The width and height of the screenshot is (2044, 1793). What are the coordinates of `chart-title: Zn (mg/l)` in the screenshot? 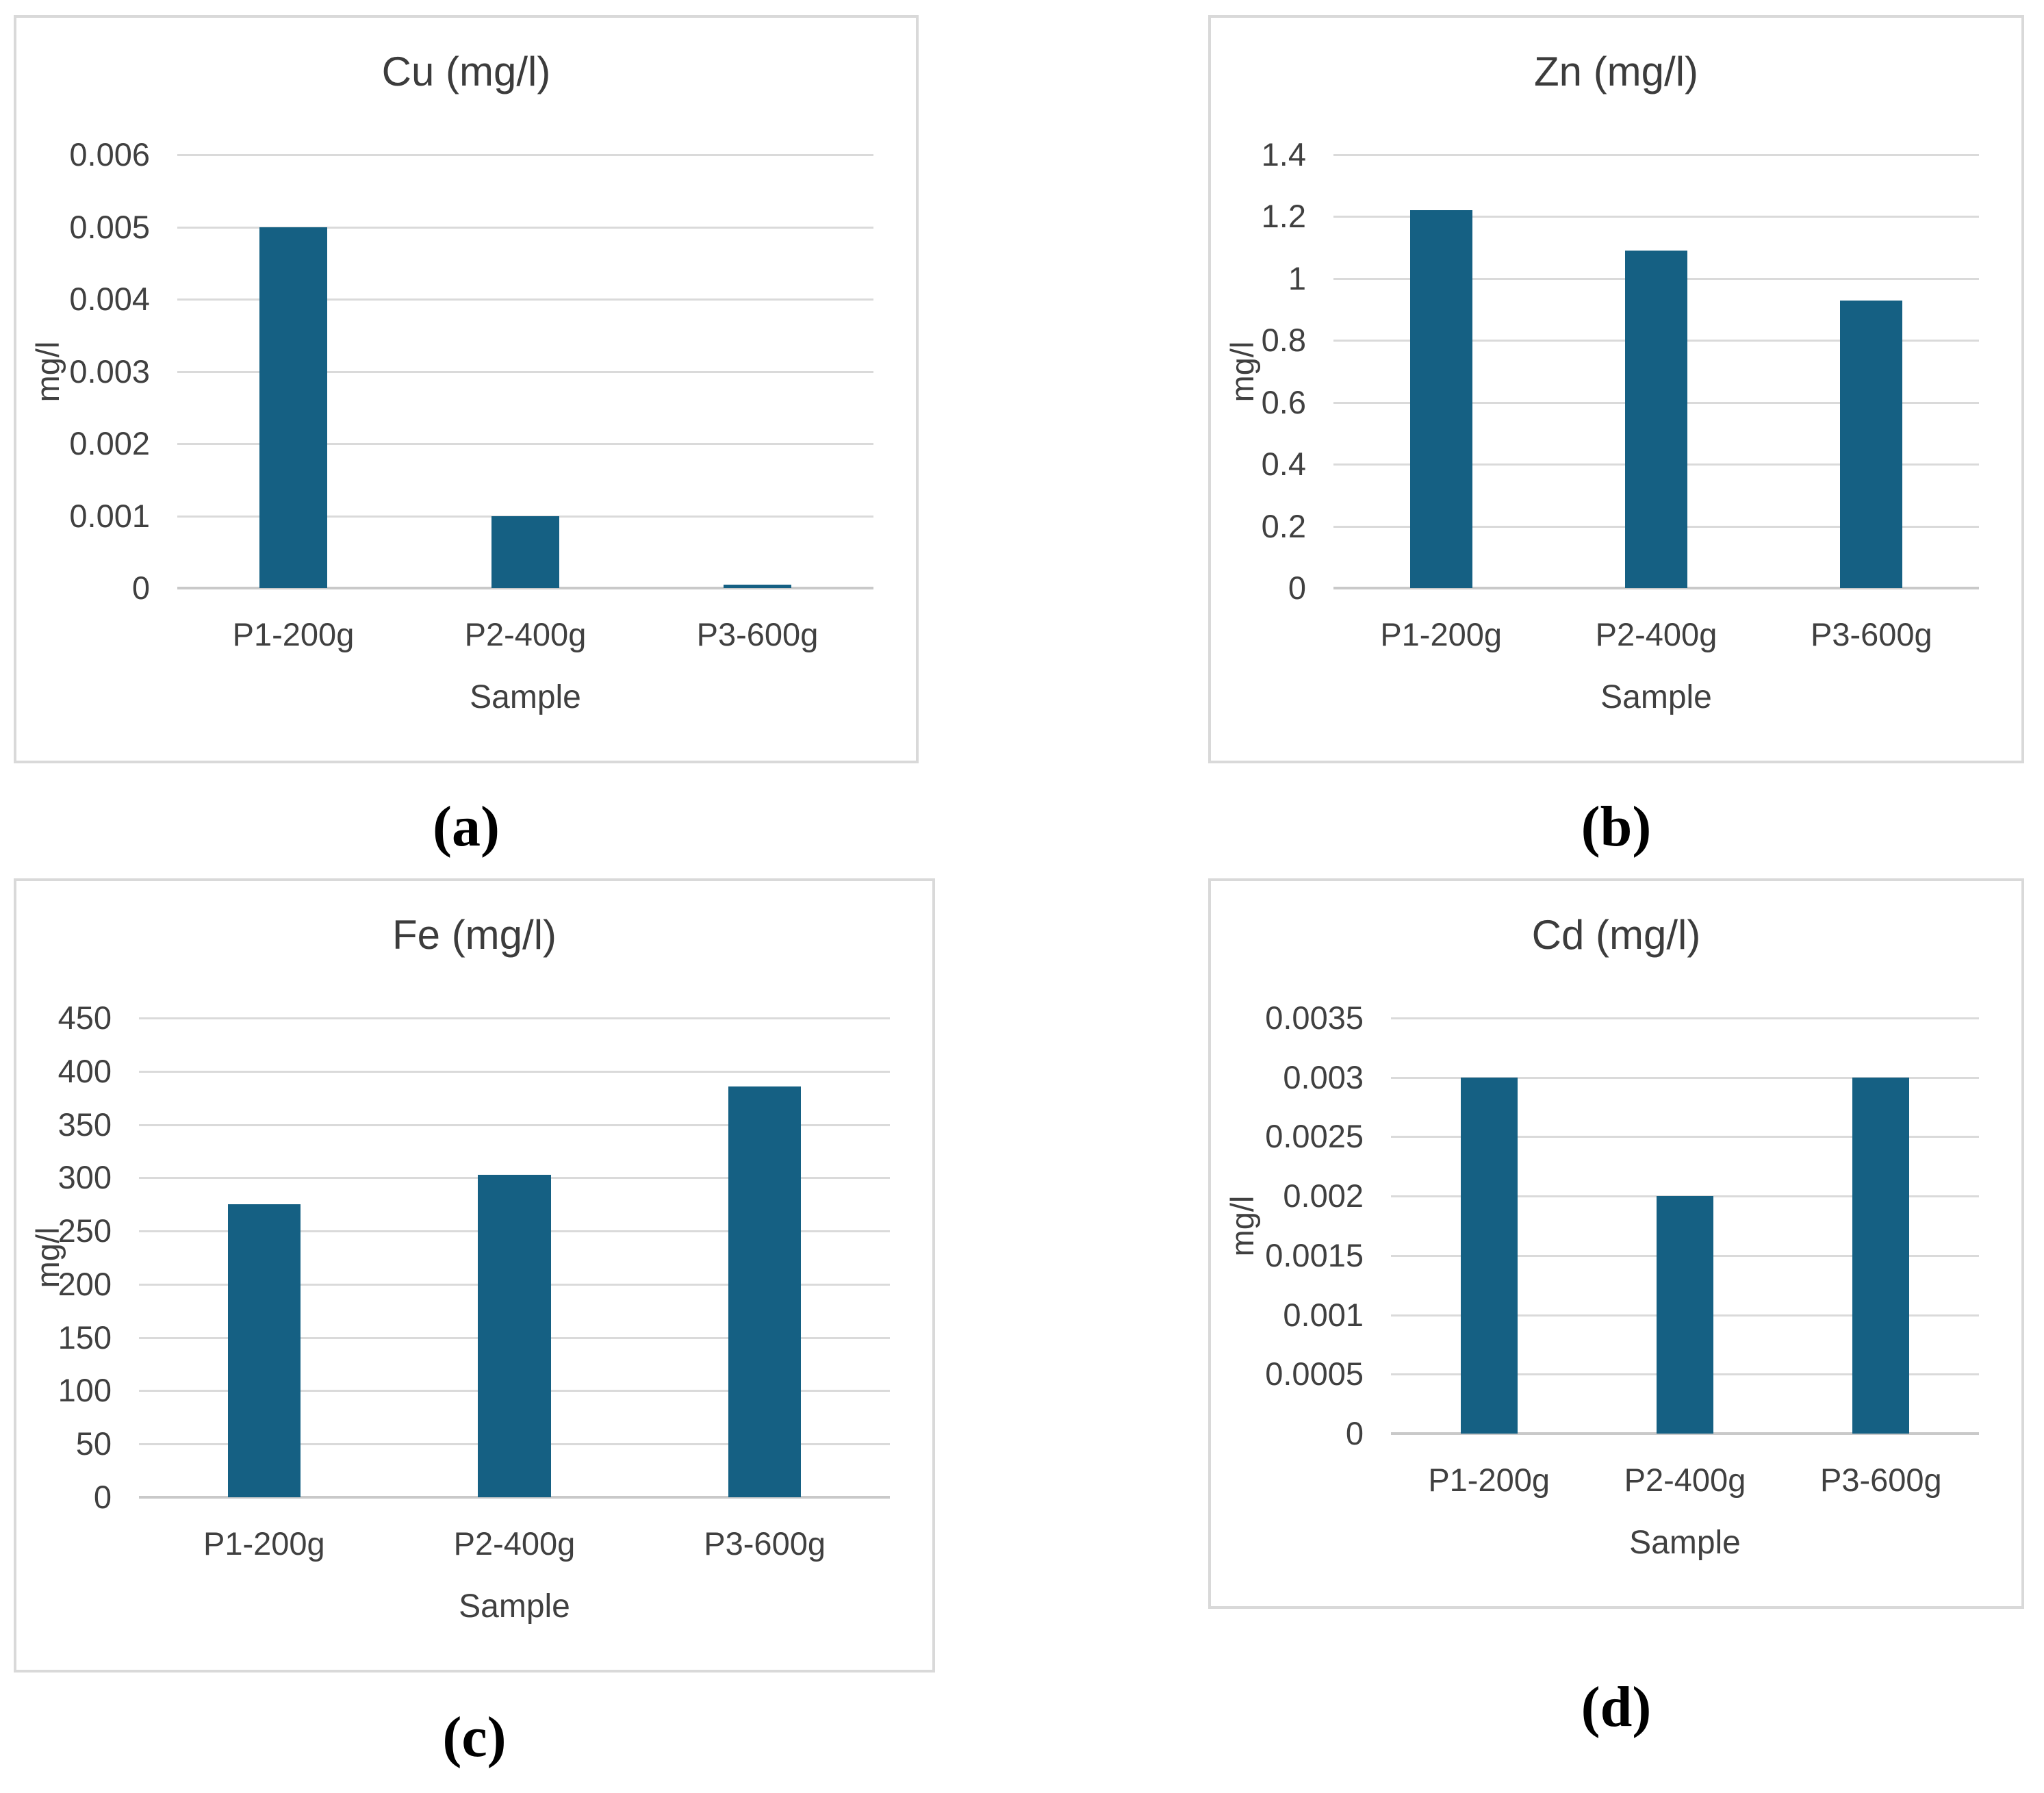 It's located at (1616, 72).